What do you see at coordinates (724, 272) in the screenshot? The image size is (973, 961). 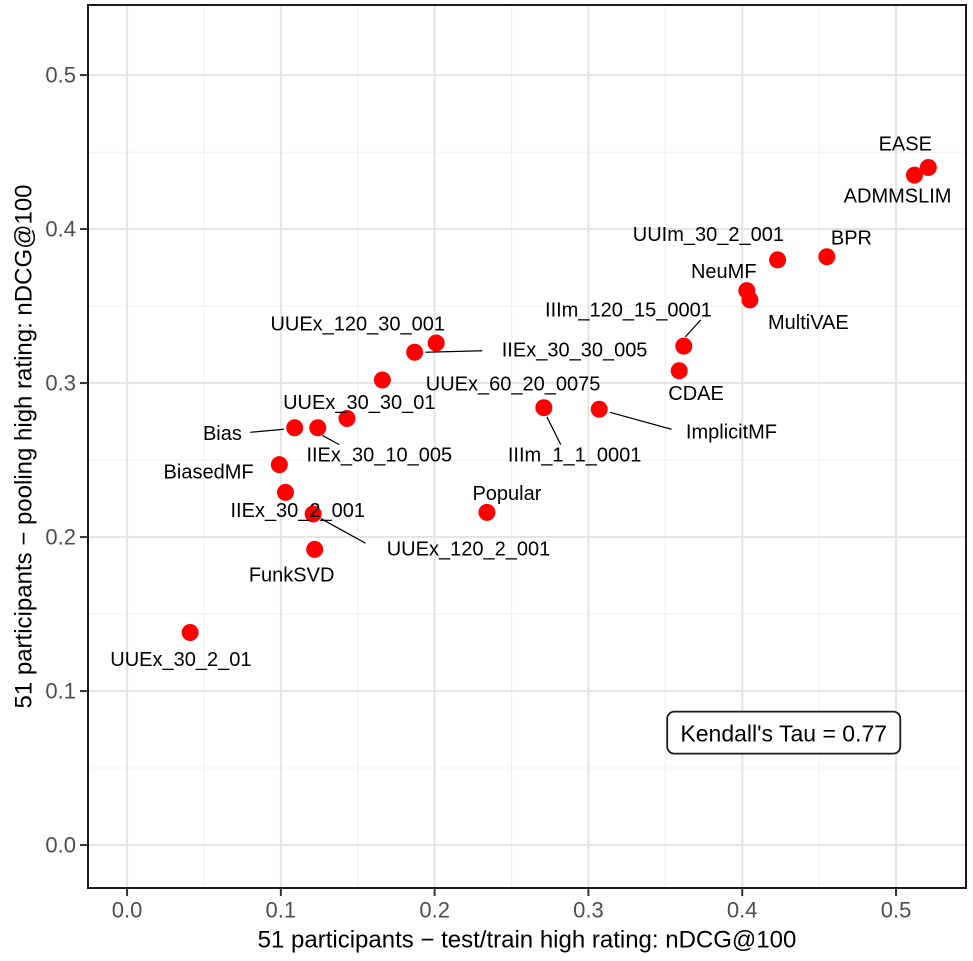 I see `point-label-NeuMF: NeuMF` at bounding box center [724, 272].